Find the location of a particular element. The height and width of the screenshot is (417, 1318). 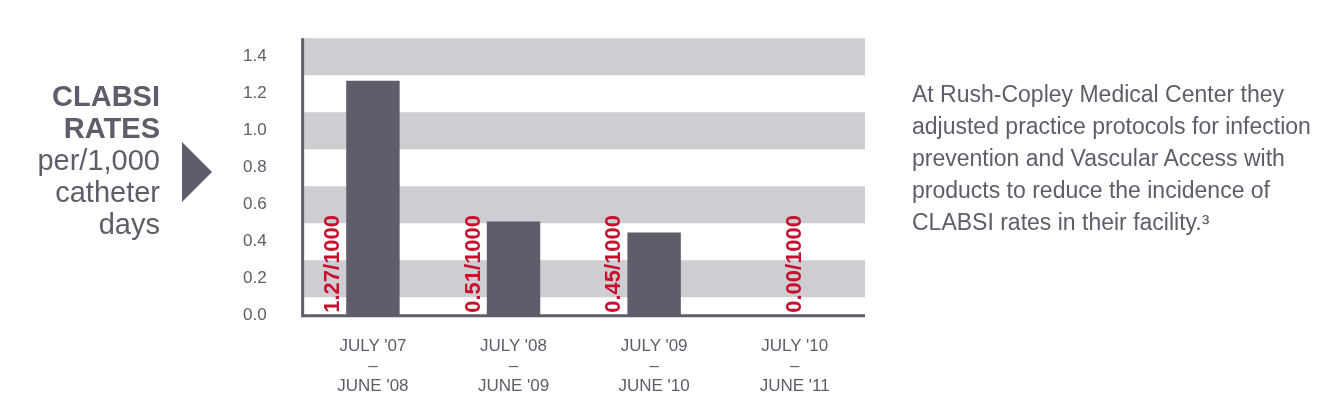

data-label: 1.27/1000 is located at coordinates (332, 263).